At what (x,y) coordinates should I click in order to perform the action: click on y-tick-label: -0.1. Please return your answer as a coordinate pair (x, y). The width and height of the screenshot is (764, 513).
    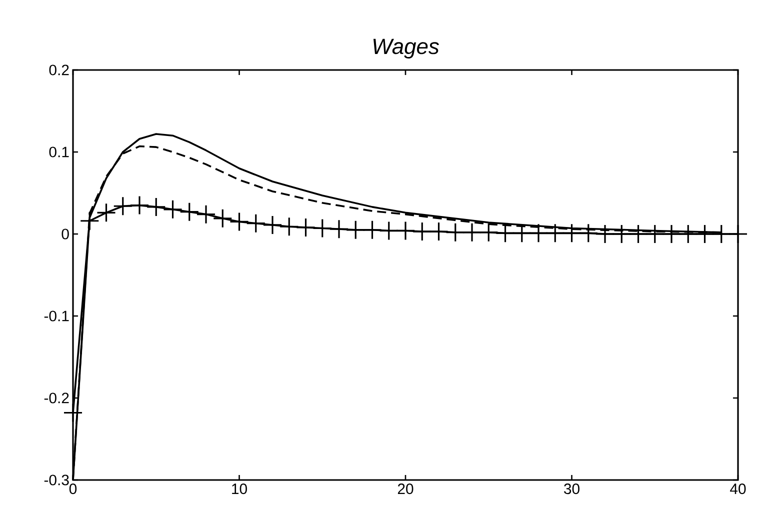
    Looking at the image, I should click on (56, 316).